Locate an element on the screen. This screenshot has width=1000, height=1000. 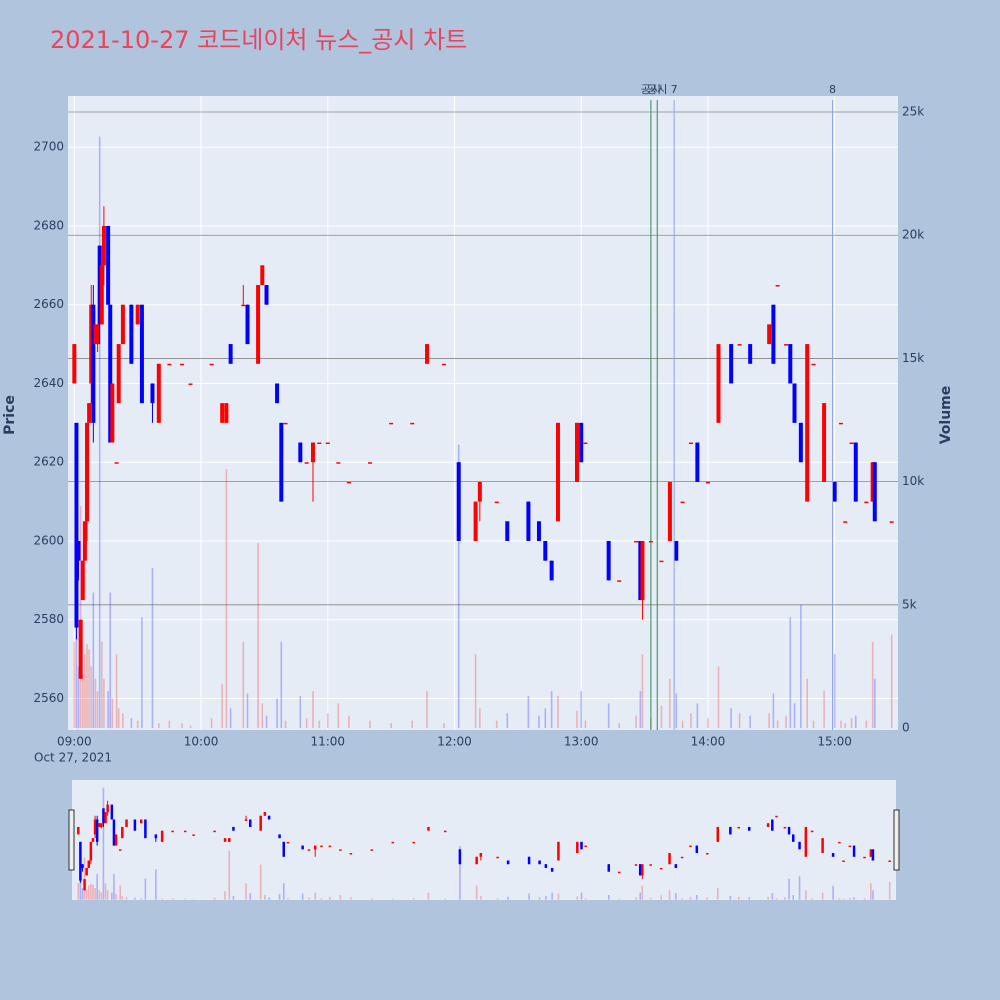
x-tick-label: 13:00 is located at coordinates (581, 742).